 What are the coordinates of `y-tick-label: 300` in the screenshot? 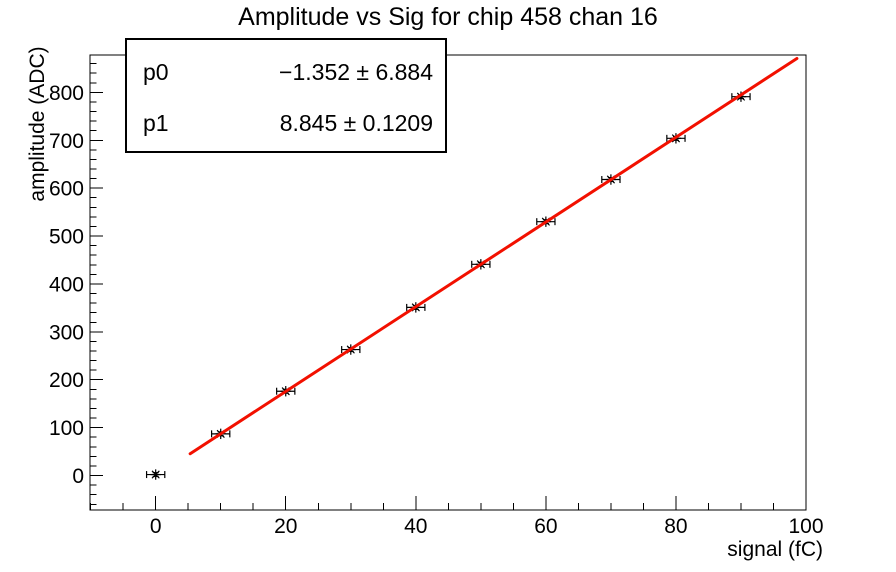 It's located at (66, 332).